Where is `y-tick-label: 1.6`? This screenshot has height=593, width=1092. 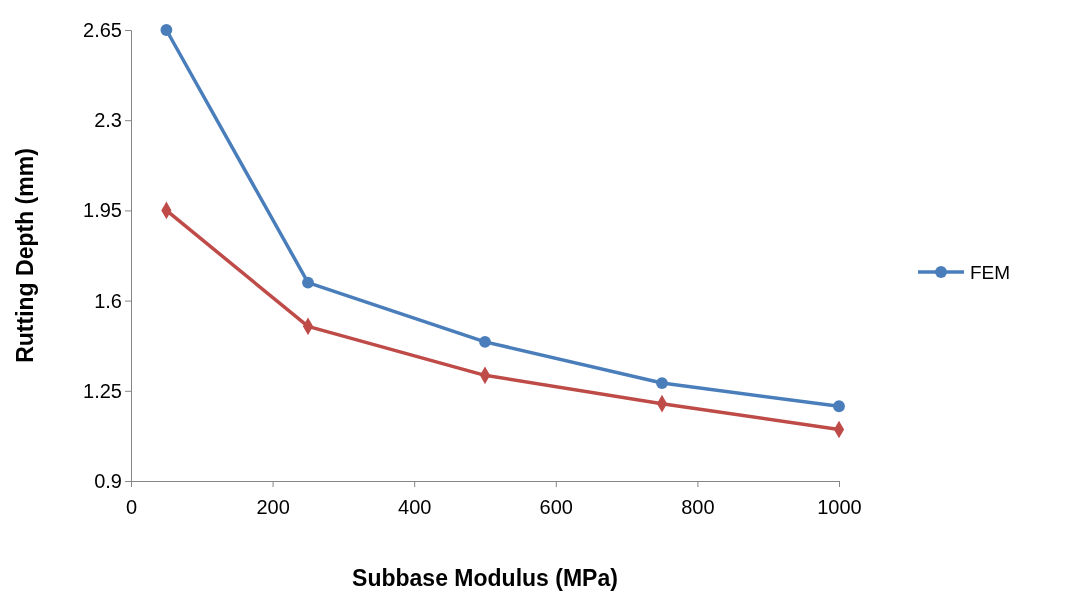
y-tick-label: 1.6 is located at coordinates (108, 300).